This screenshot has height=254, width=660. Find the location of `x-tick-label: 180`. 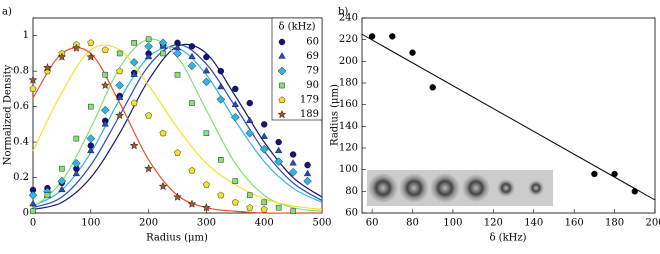

x-tick-label: 180 is located at coordinates (614, 223).